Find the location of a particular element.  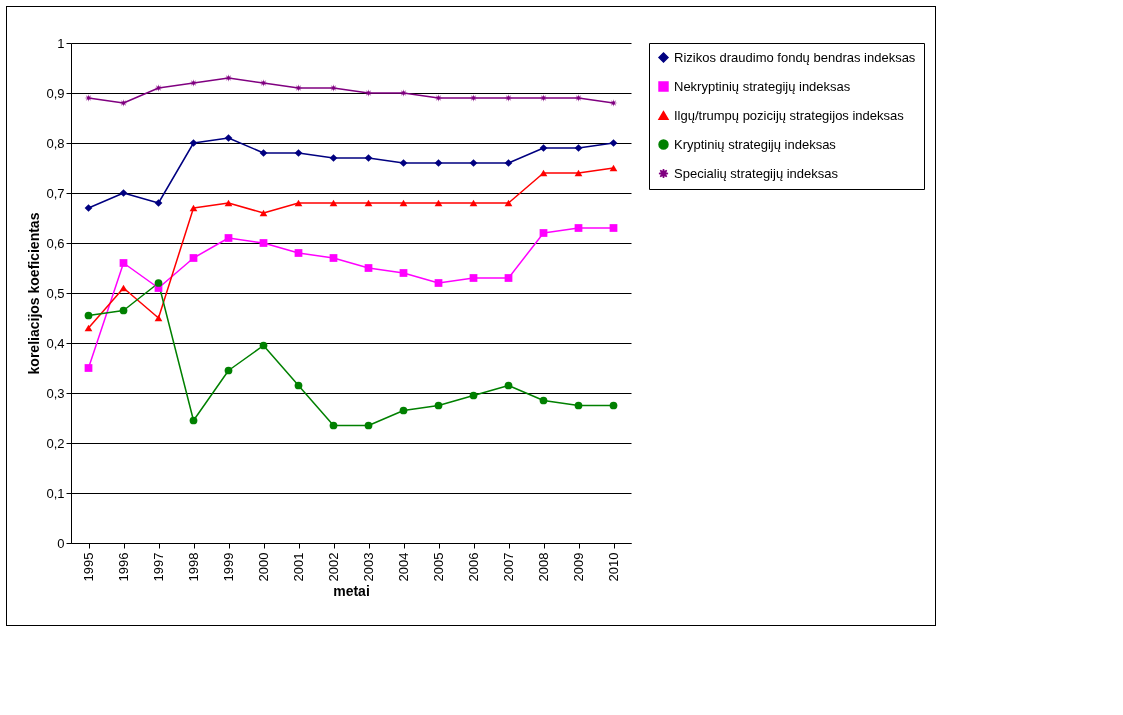

x-axis-title: metai is located at coordinates (351, 591).